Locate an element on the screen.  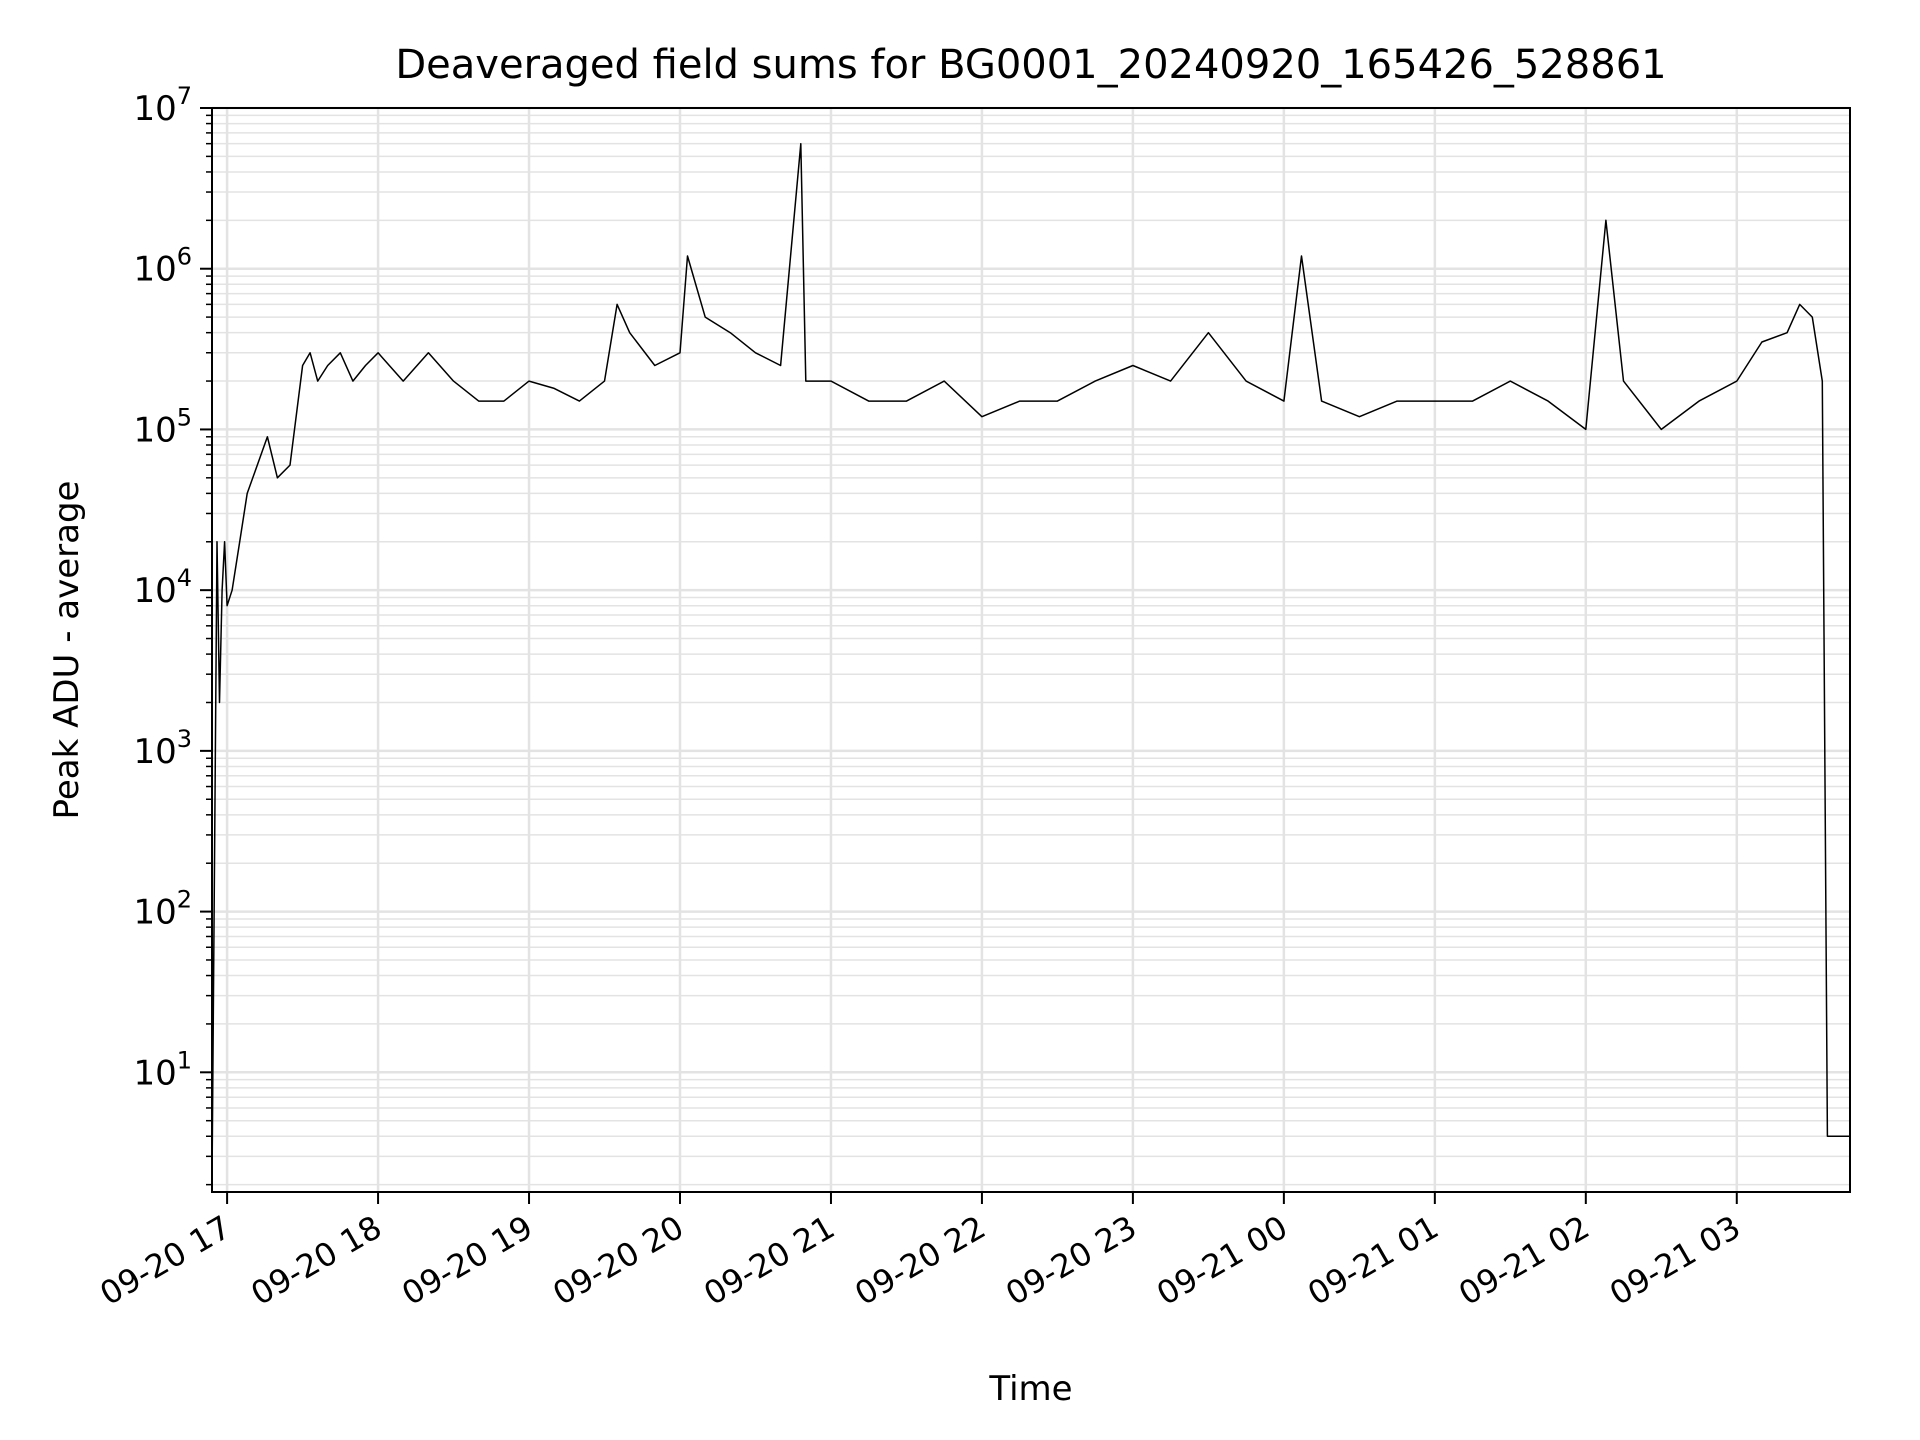
y-tick-label: 10³ is located at coordinates (162, 748).